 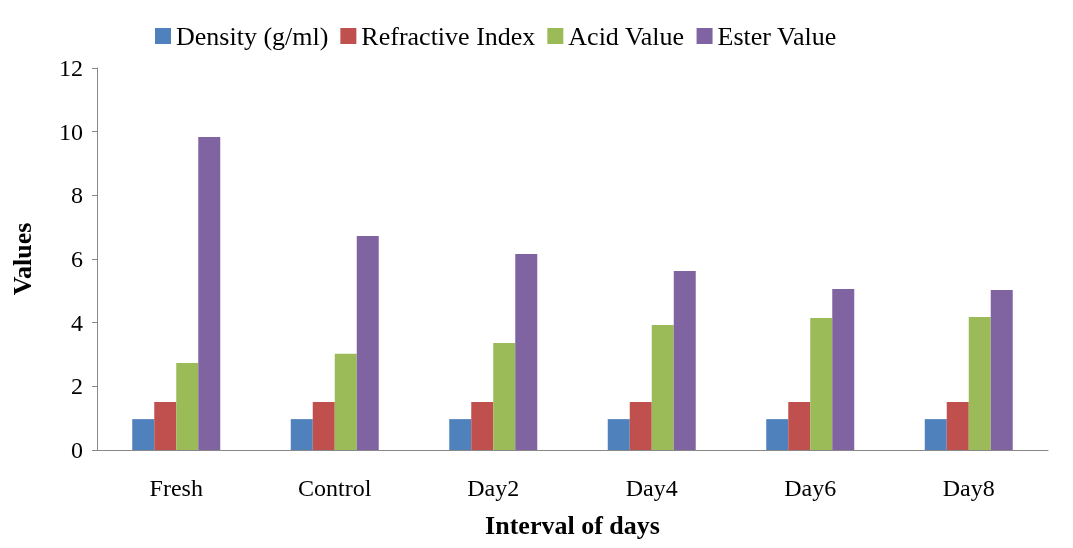 What do you see at coordinates (777, 36) in the screenshot?
I see `legend-label: Ester Value` at bounding box center [777, 36].